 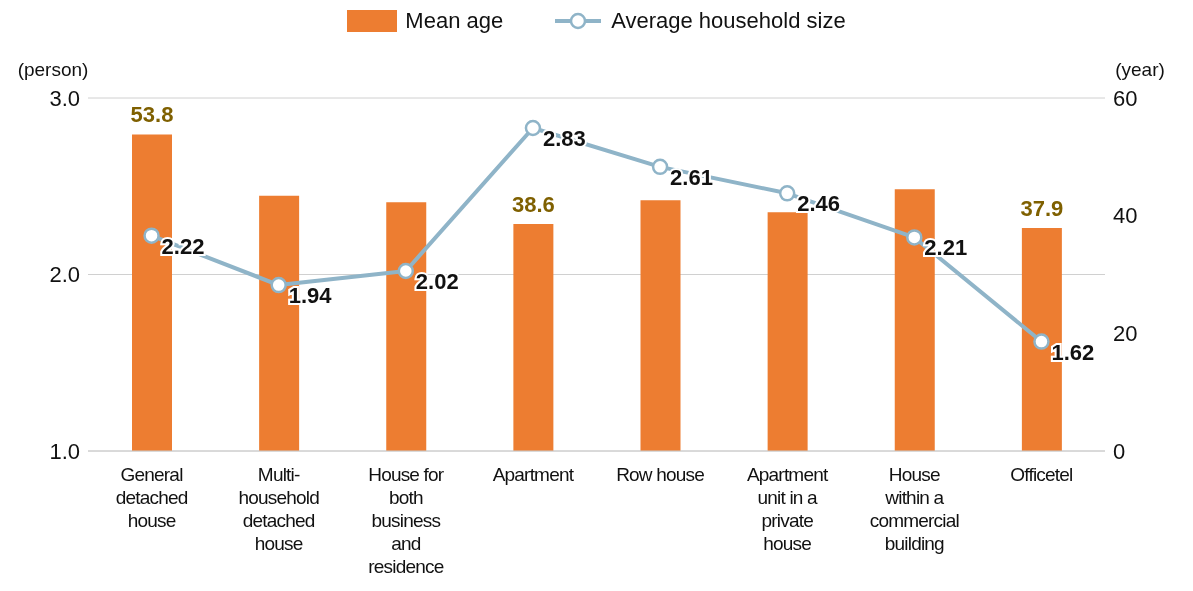 What do you see at coordinates (64, 275) in the screenshot?
I see `y-tick-label: 2.0` at bounding box center [64, 275].